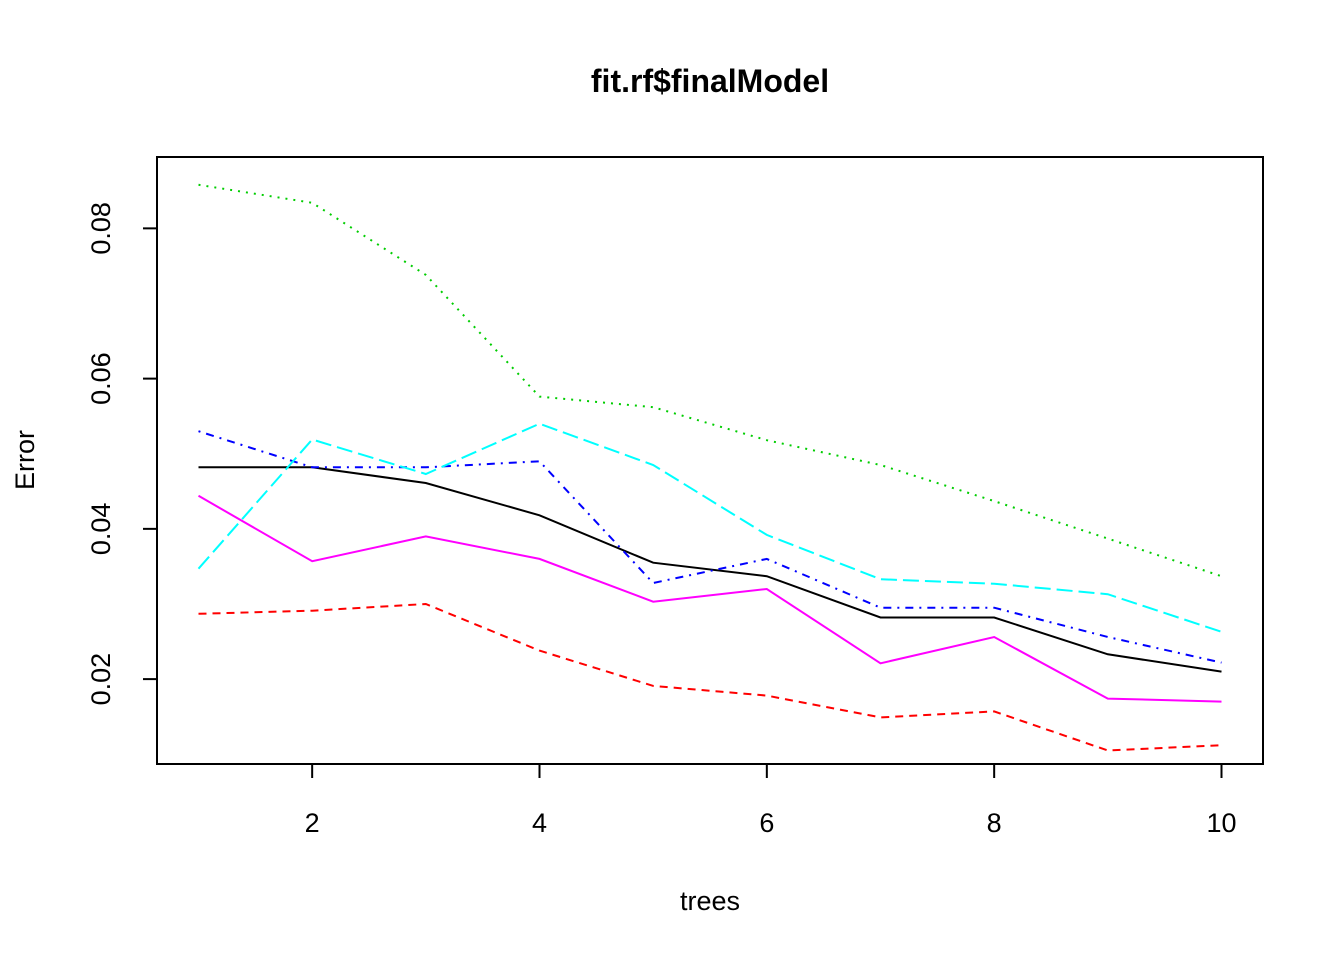  I want to click on y-tick-label: 0.08, so click(101, 228).